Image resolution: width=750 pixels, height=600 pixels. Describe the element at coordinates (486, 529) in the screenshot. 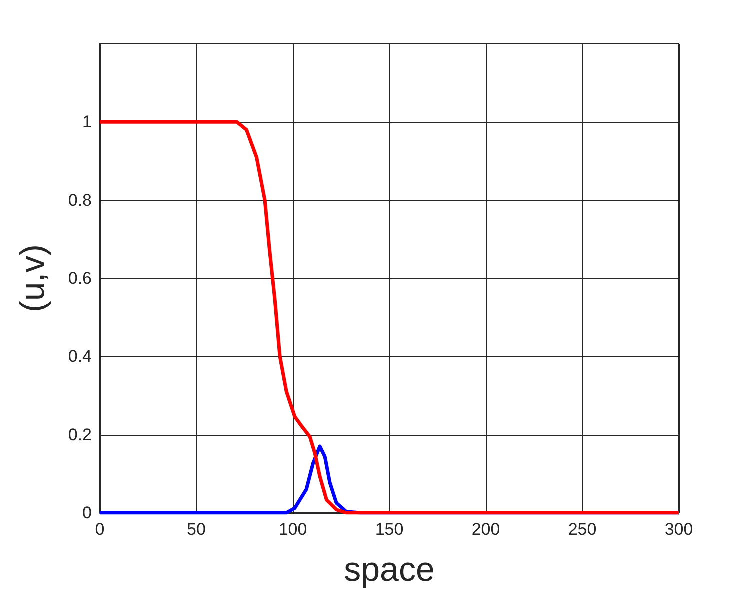

I see `x-tick-label: 200` at that location.